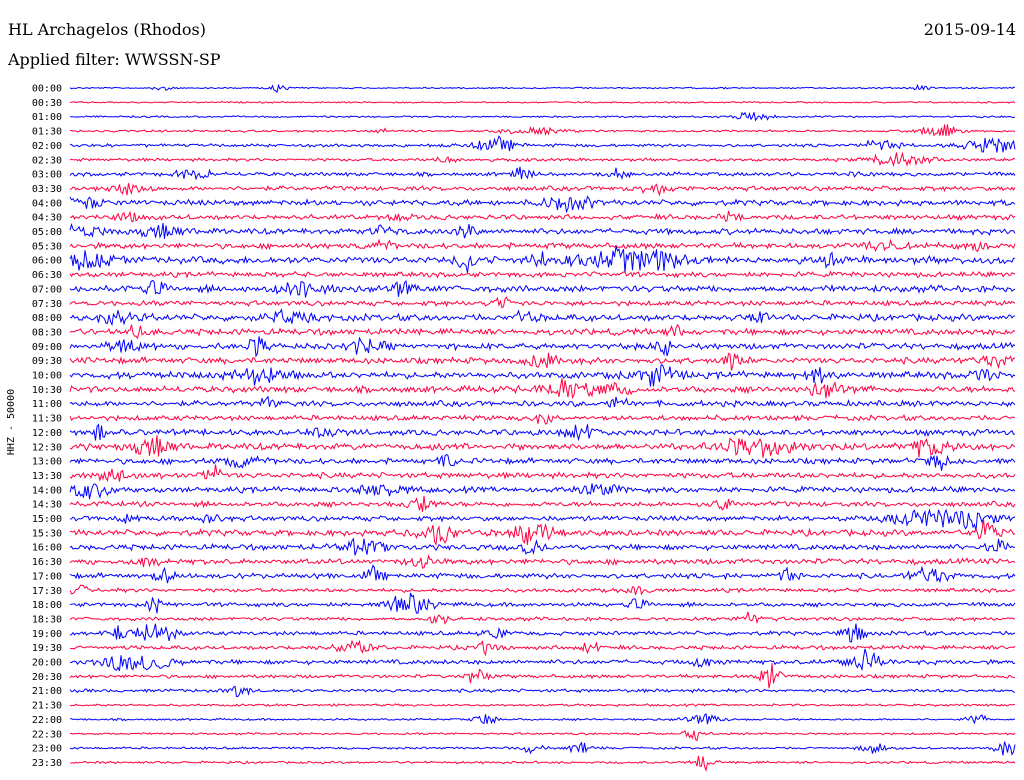  Describe the element at coordinates (107, 29) in the screenshot. I see `station-title: HL Archagelos (Rhodos)` at that location.